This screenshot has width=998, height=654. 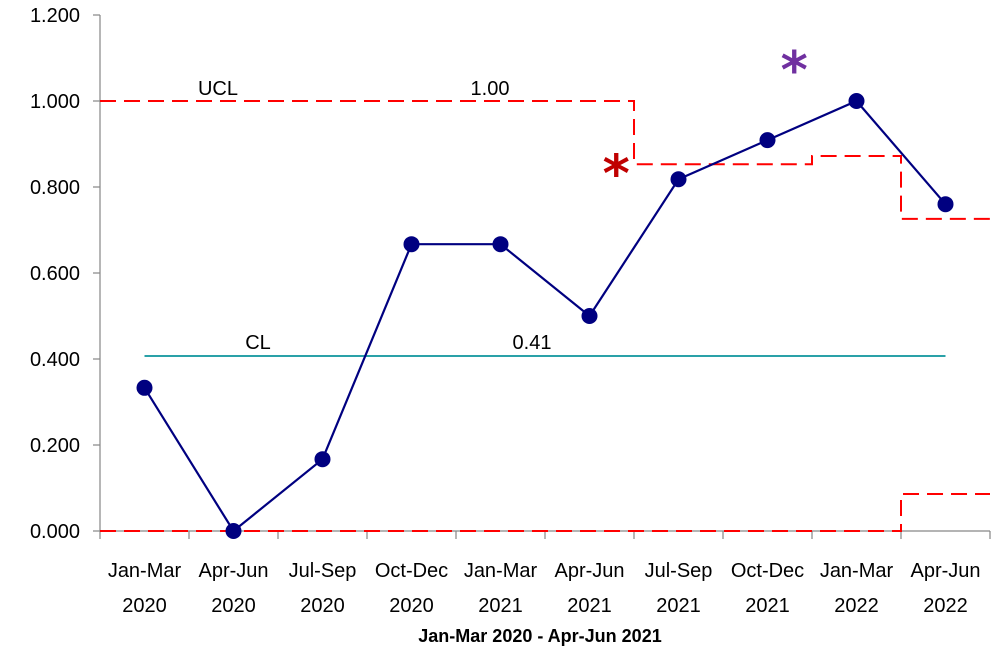 What do you see at coordinates (55, 102) in the screenshot?
I see `y-tick-label: 1.000` at bounding box center [55, 102].